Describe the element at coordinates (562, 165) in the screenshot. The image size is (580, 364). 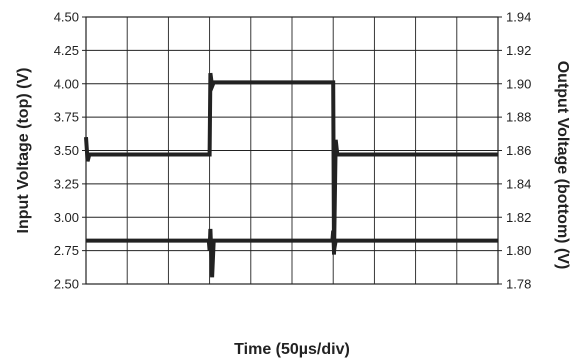
I see `right-axis-title: Output Voltage (bottom) (V)` at that location.